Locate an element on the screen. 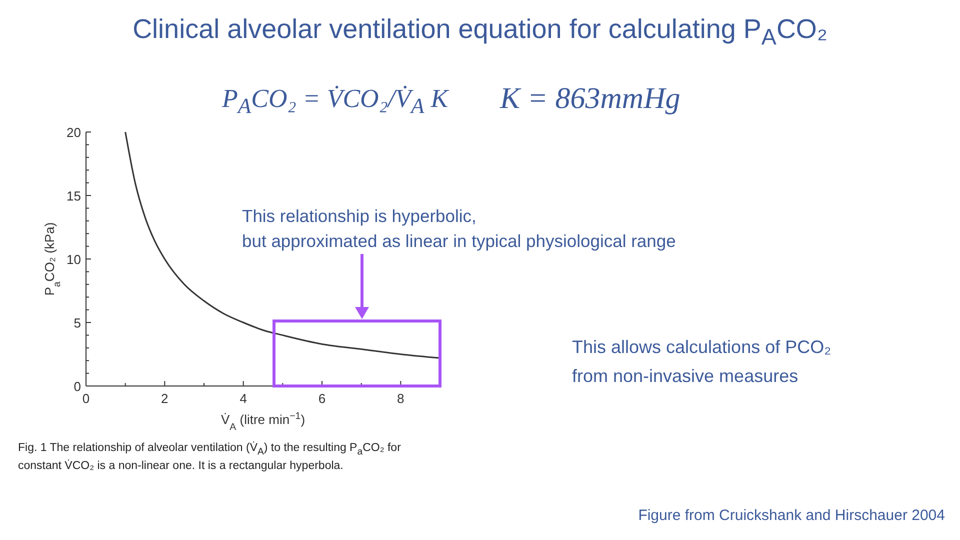 This screenshot has height=540, width=960. x-tick-label: 2 is located at coordinates (164, 398).